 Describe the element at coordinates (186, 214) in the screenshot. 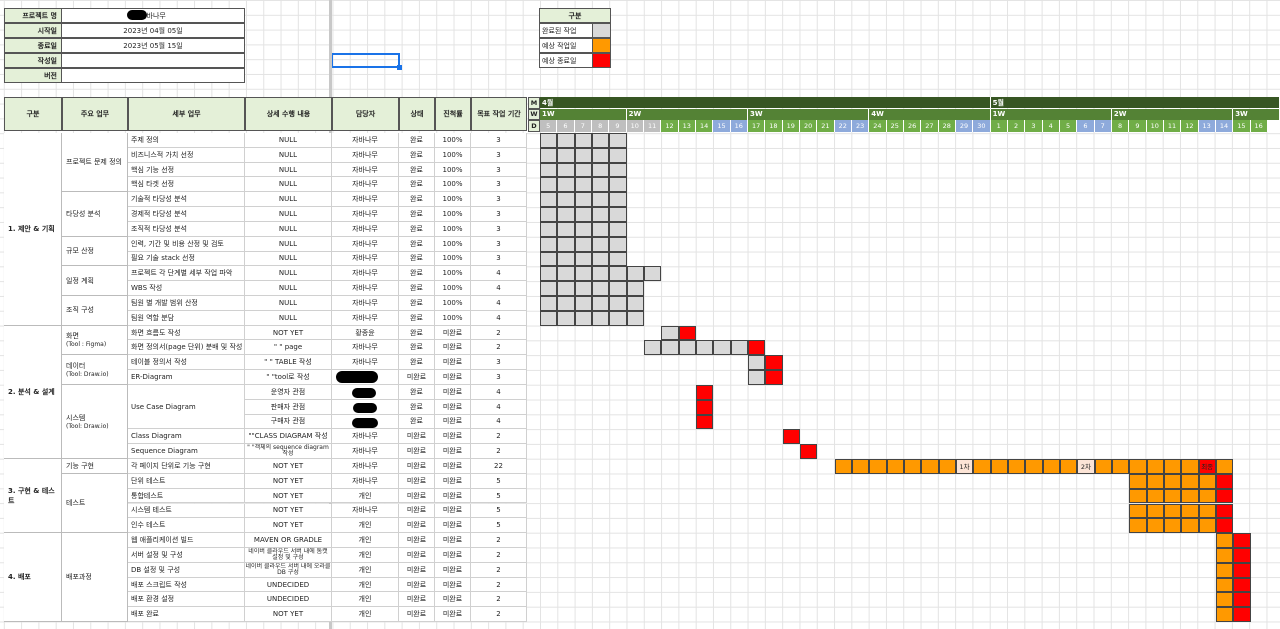

I see `task-task-cell: 경제적 타당성 분석` at that location.